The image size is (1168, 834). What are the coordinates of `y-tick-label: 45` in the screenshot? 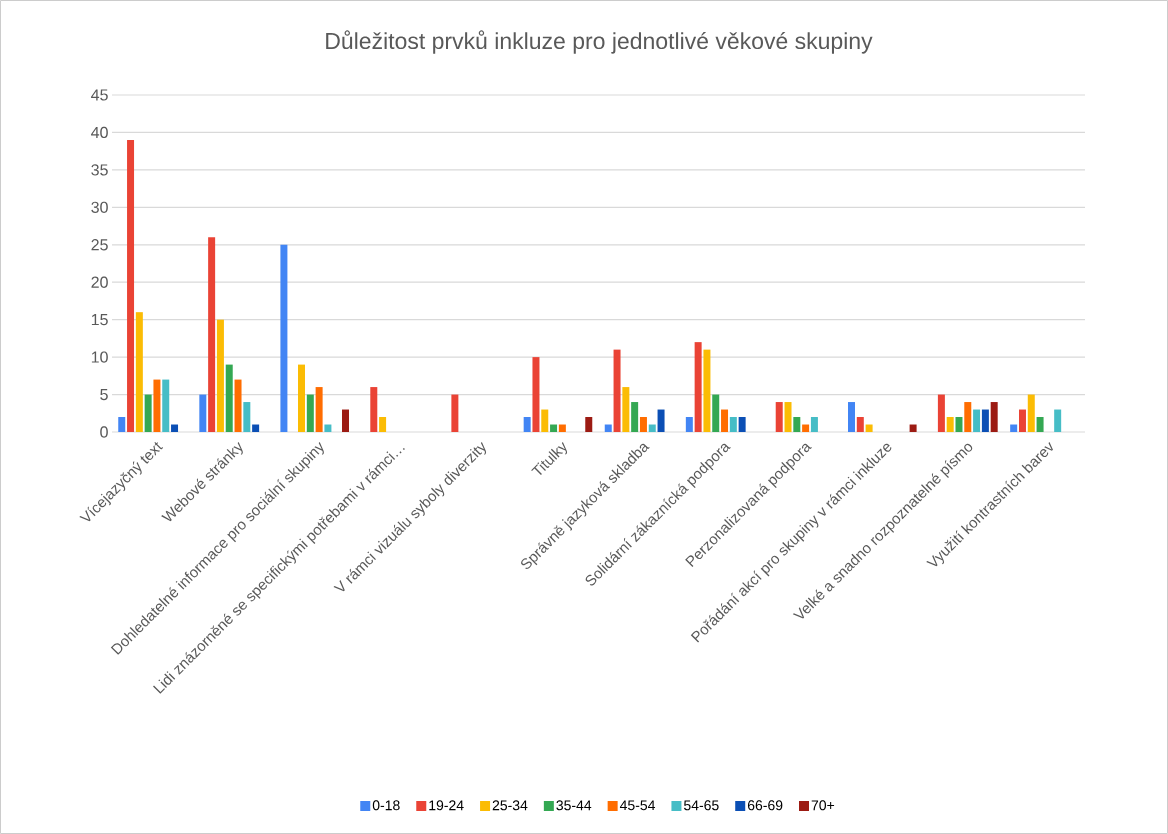 It's located at (99, 95).